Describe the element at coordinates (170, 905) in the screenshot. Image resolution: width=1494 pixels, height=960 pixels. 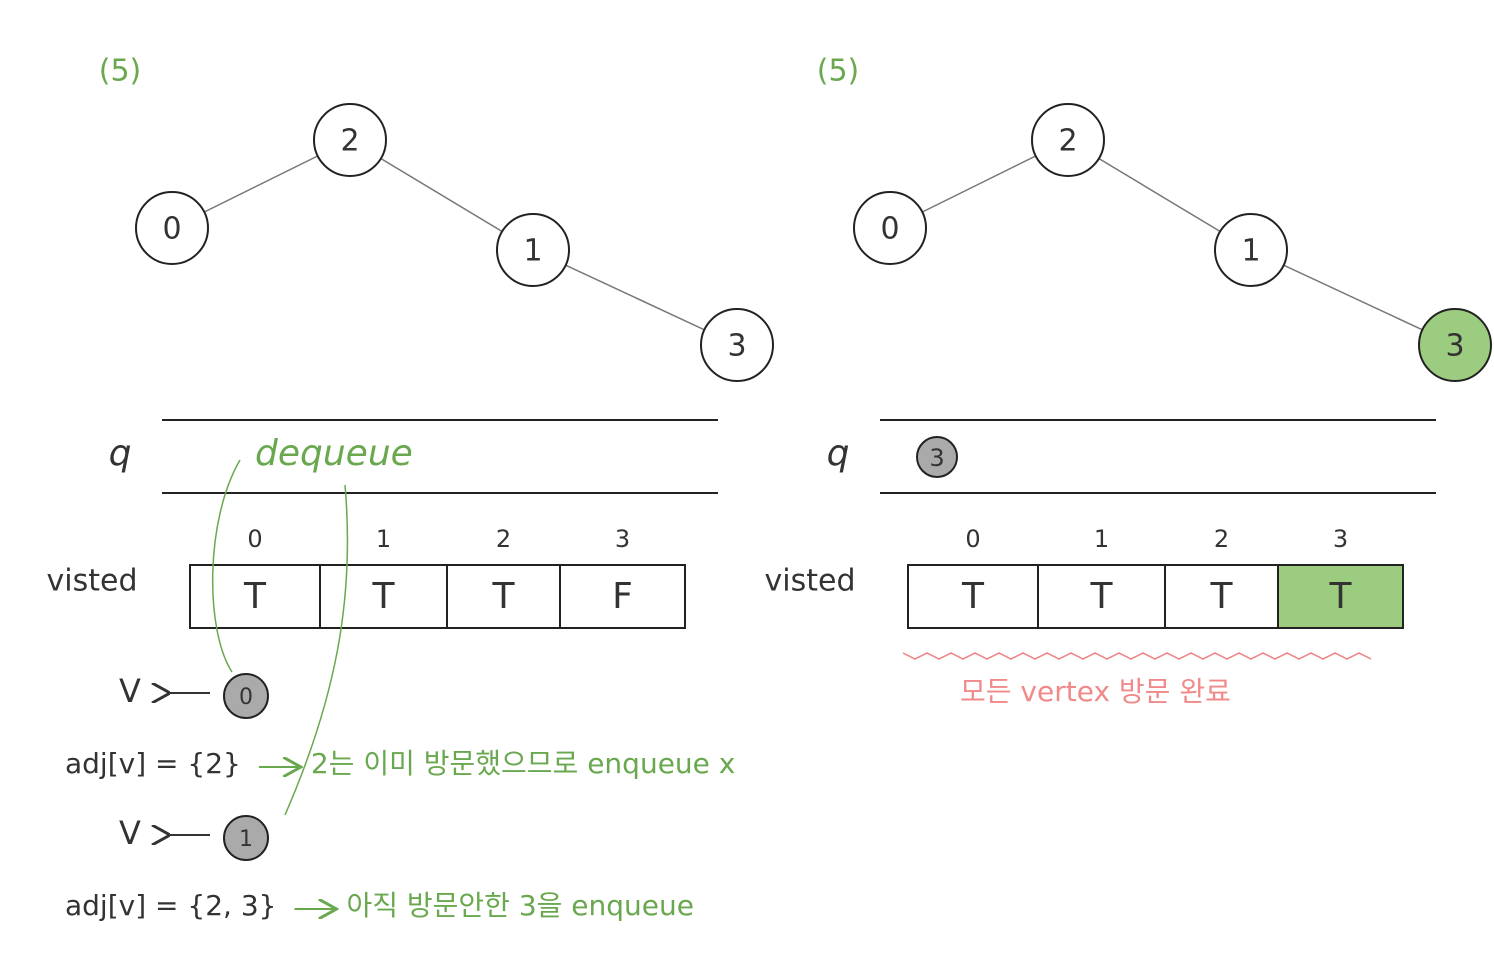
I see `adj-list: adj[v] = {2, 3}` at that location.